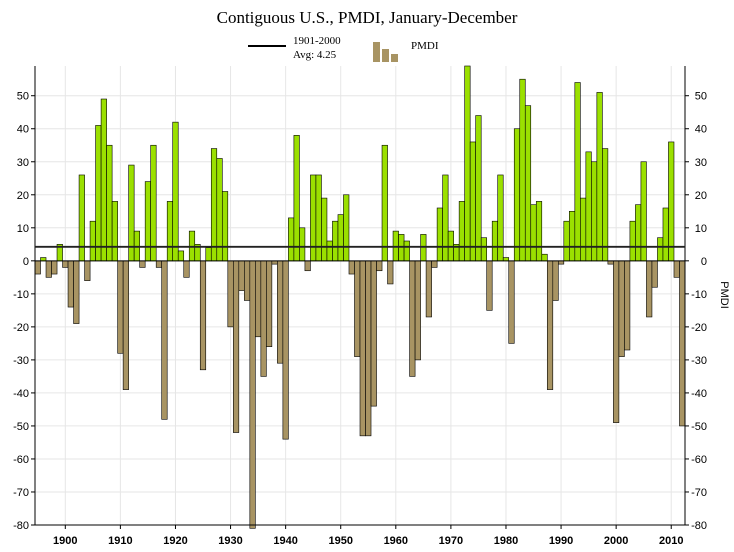  What do you see at coordinates (340, 238) in the screenshot?
I see `bar-1950` at bounding box center [340, 238].